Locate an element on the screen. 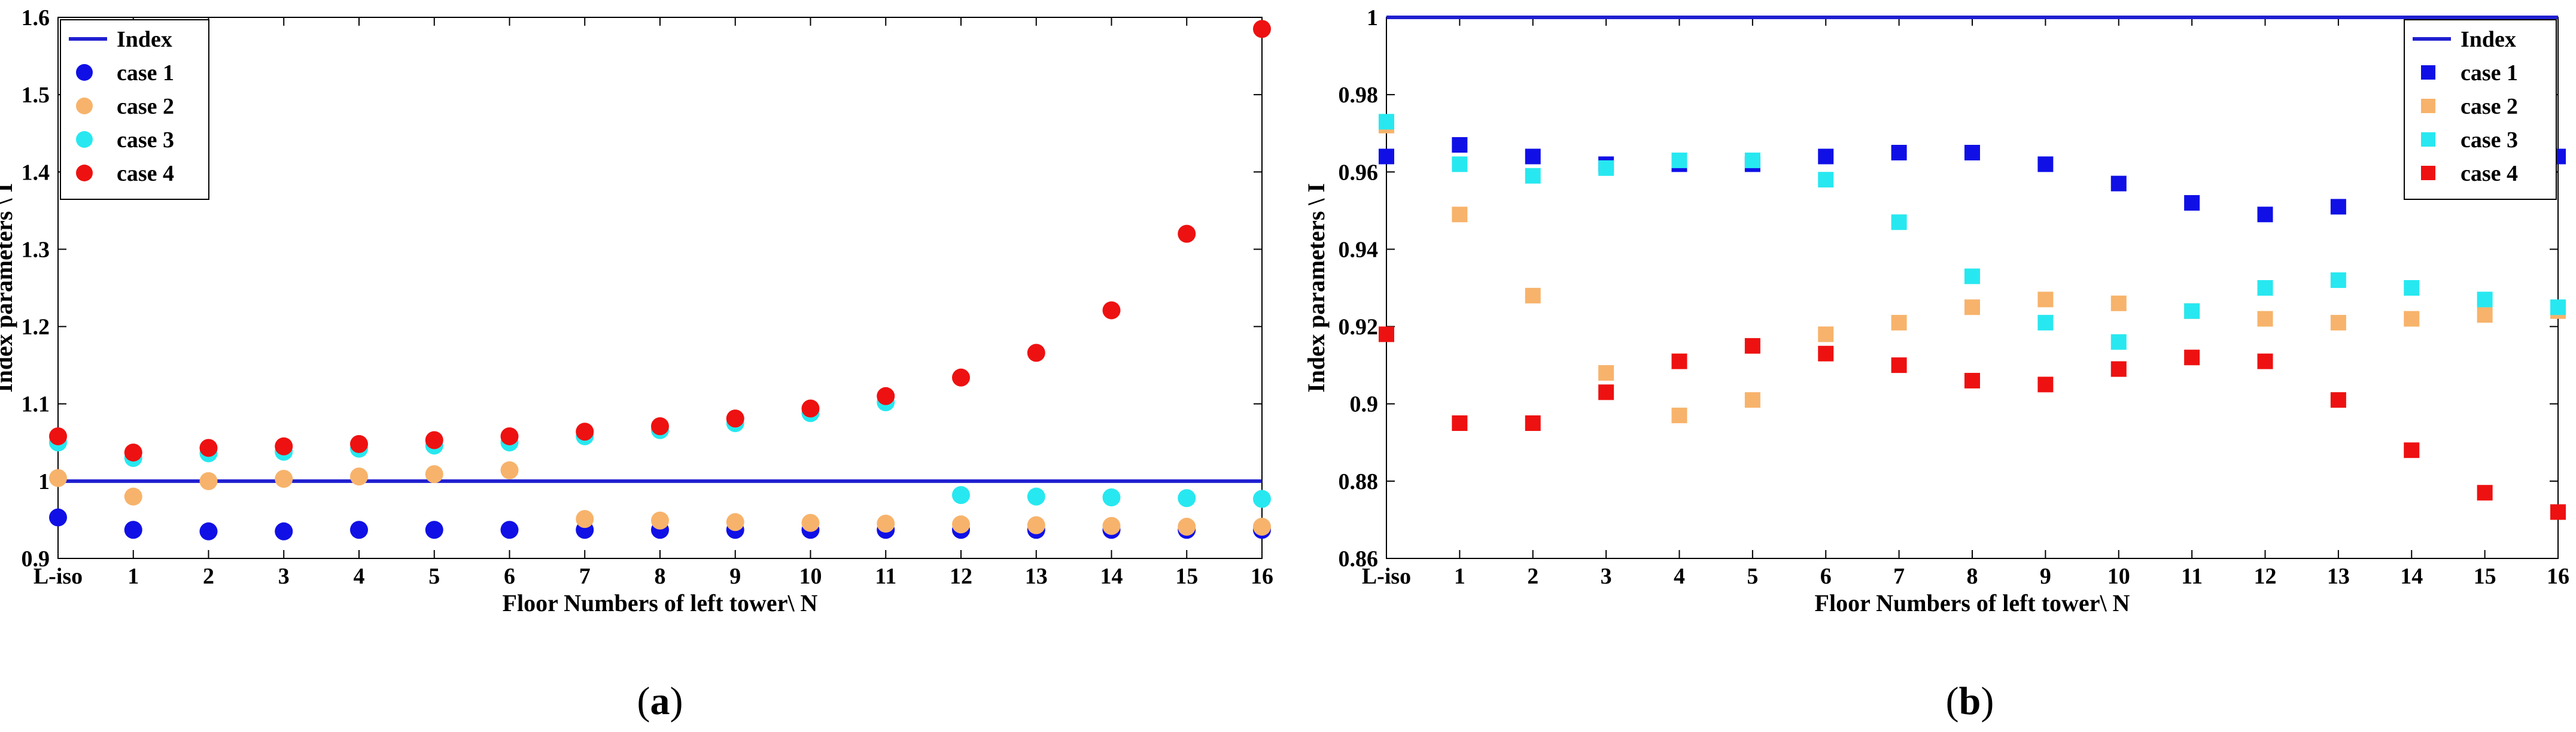 The height and width of the screenshot is (732, 2576). x-tick-label: 11 is located at coordinates (2192, 577).